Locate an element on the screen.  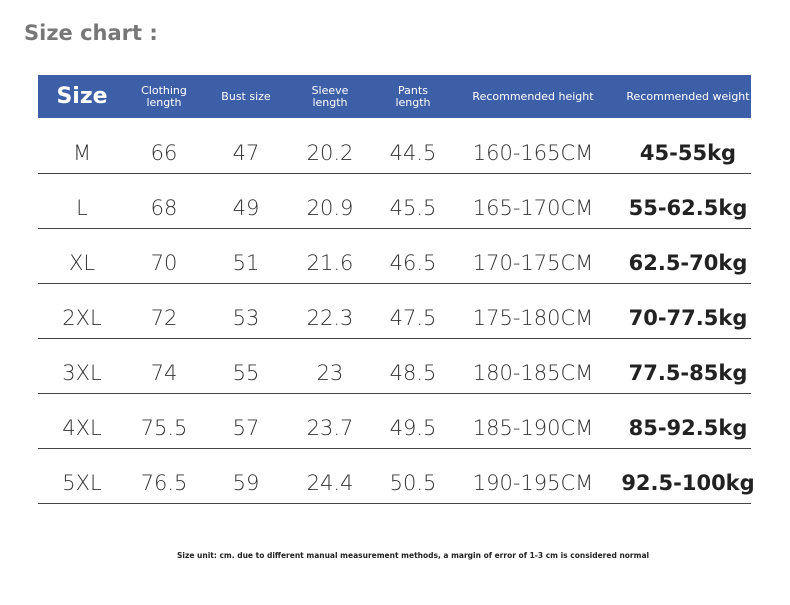
header-cell: Clothing length is located at coordinates (164, 96).